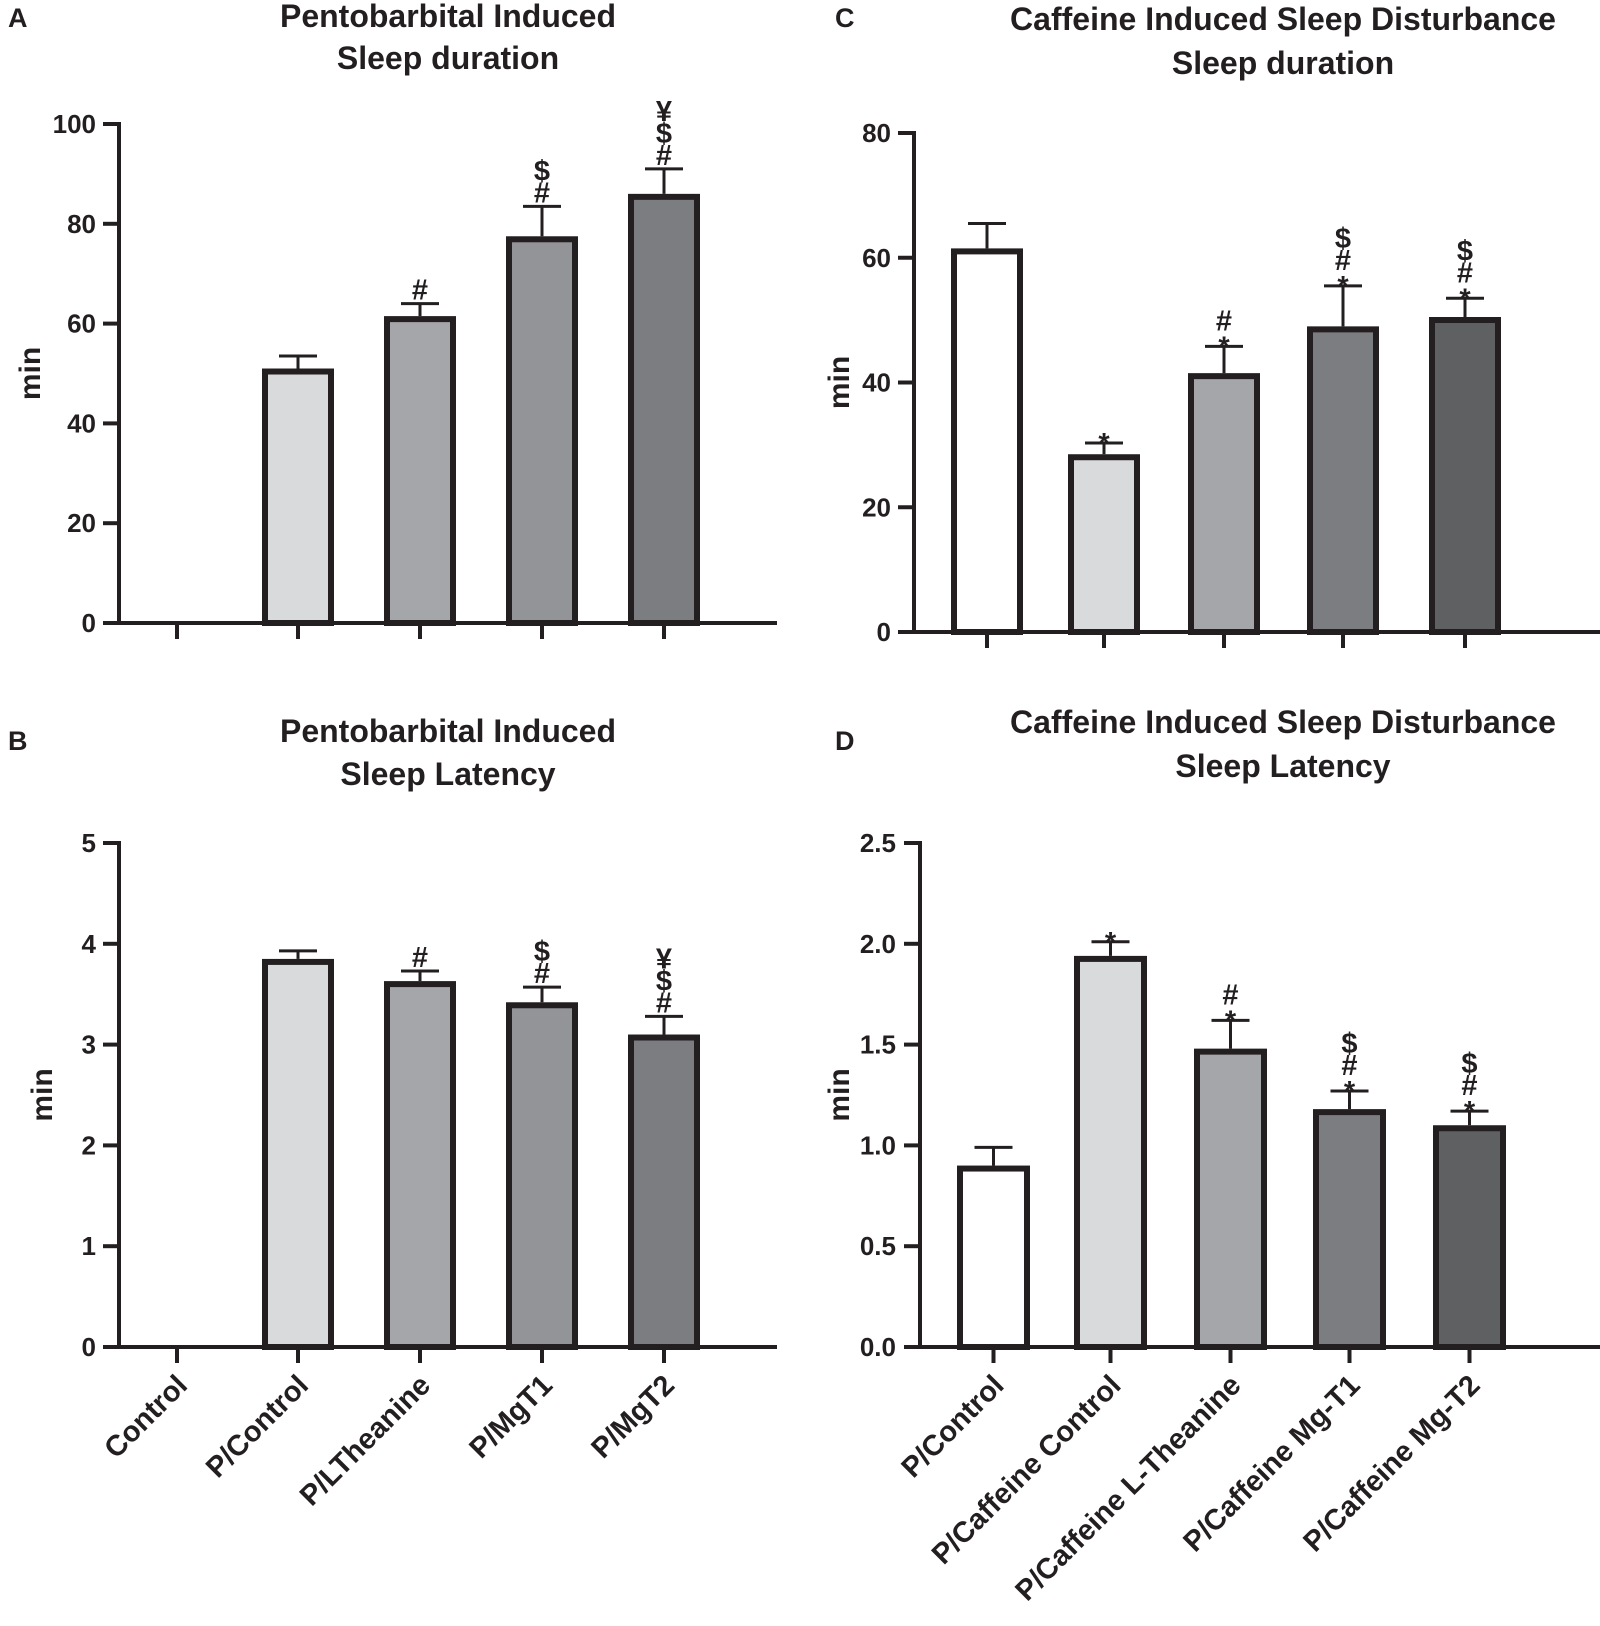  Describe the element at coordinates (845, 18) in the screenshot. I see `panel-letter: C` at that location.